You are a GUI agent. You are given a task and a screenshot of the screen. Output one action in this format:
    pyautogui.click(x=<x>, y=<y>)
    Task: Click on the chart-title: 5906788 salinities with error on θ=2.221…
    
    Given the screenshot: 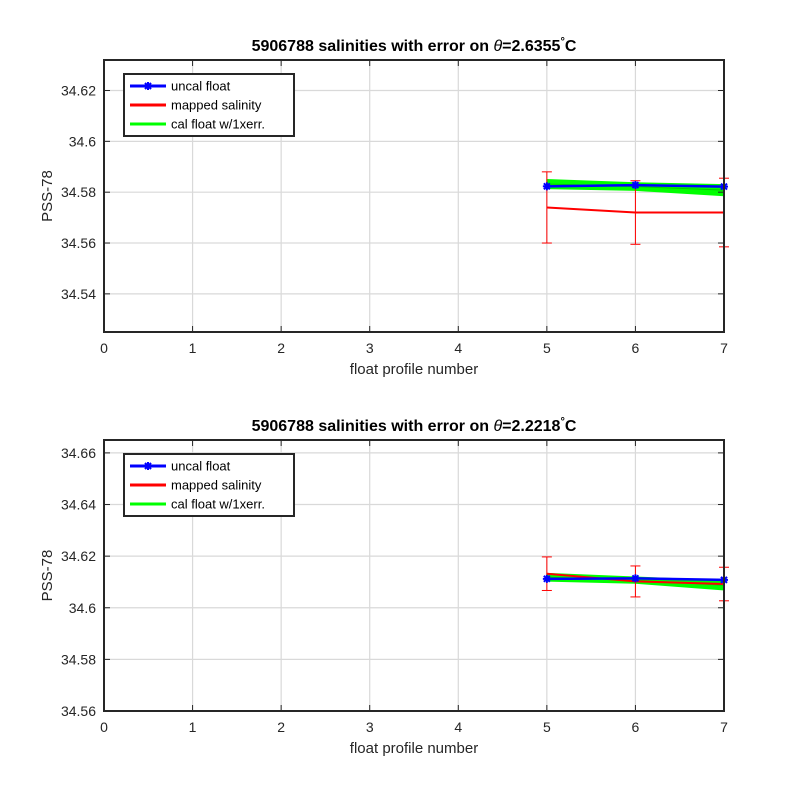 What is the action you would take?
    pyautogui.click(x=414, y=425)
    